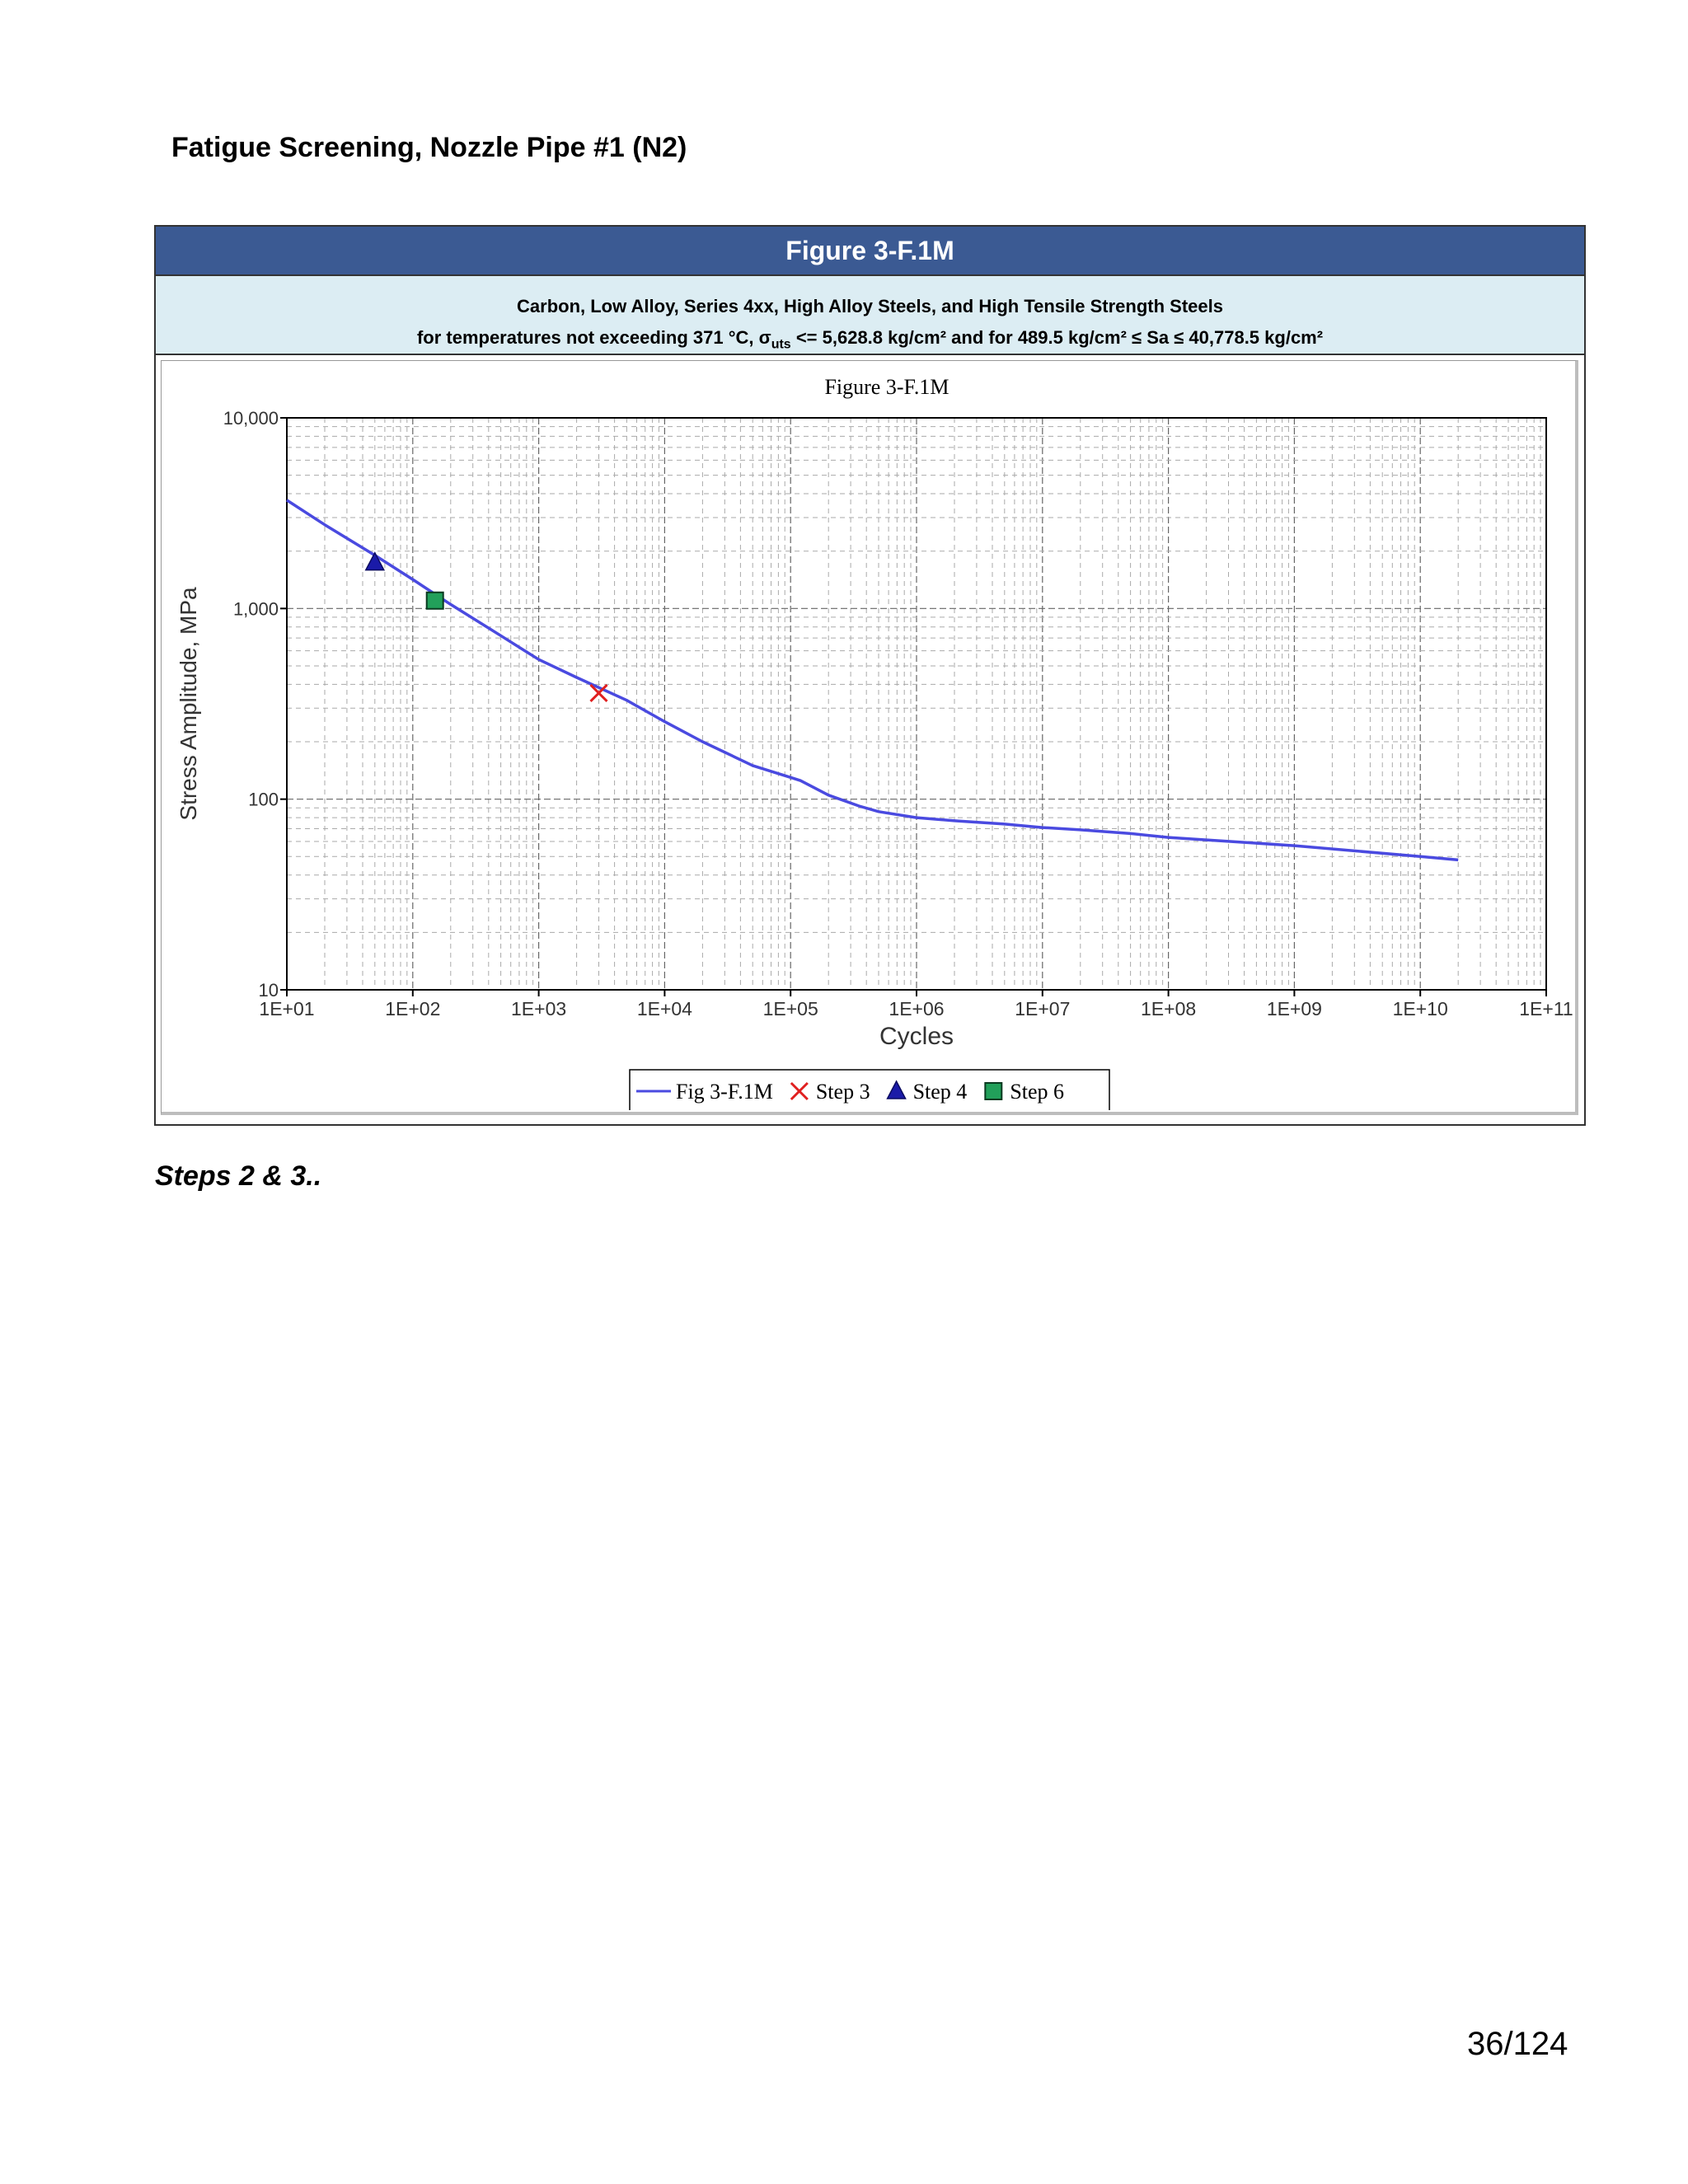  I want to click on legend-swatch-triangle, so click(897, 1089).